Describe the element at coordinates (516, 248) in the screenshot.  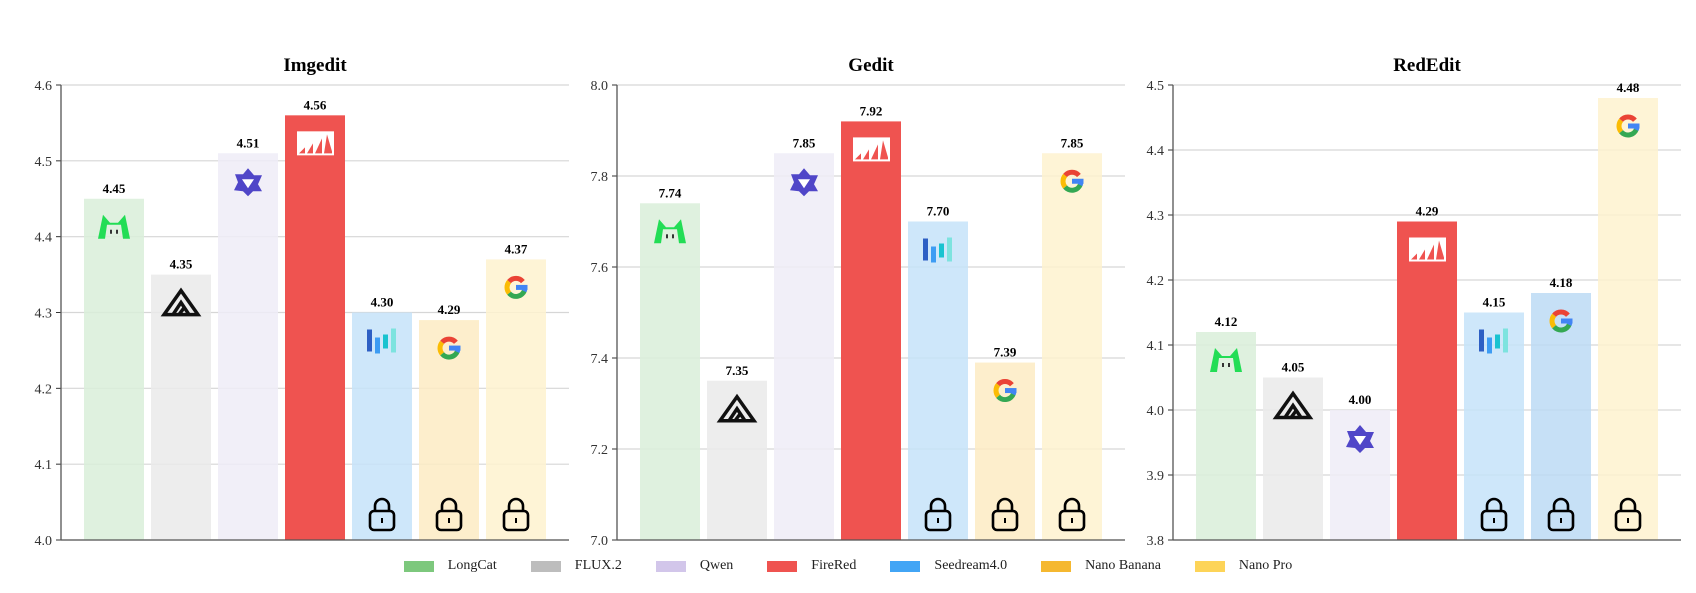
I see `value-label: 4.37` at that location.